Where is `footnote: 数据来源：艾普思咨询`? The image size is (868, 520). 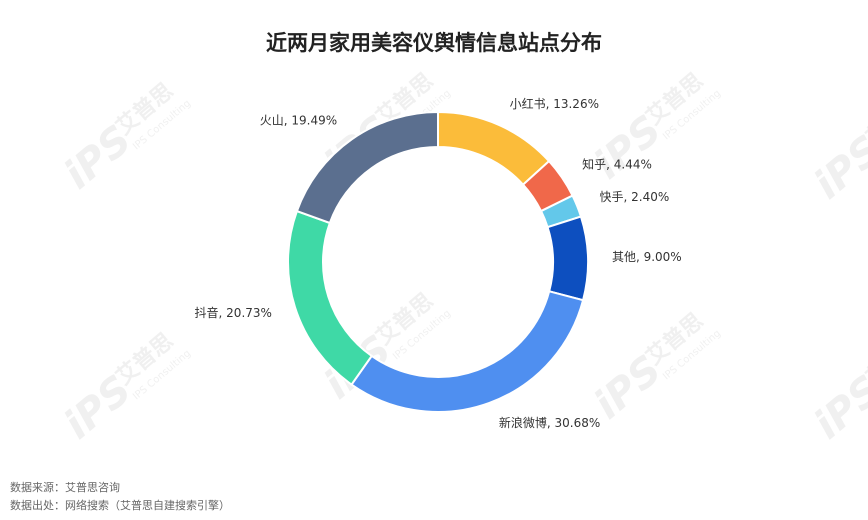 footnote: 数据来源：艾普思咨询 is located at coordinates (65, 487).